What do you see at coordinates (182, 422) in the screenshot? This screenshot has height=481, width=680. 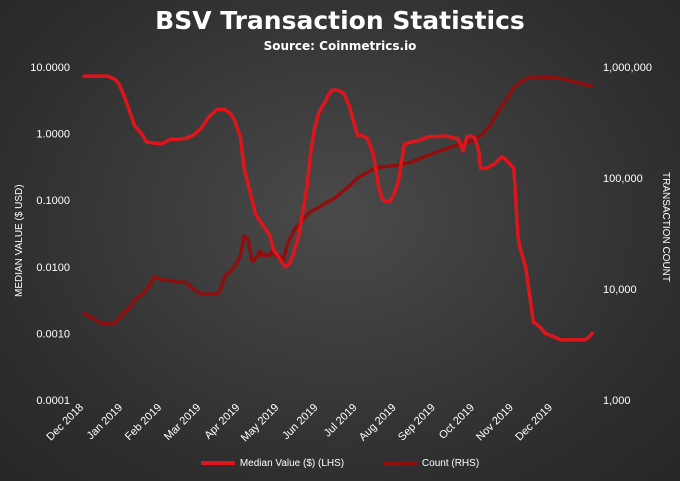 I see `x-tick-label: Mar 2019` at bounding box center [182, 422].